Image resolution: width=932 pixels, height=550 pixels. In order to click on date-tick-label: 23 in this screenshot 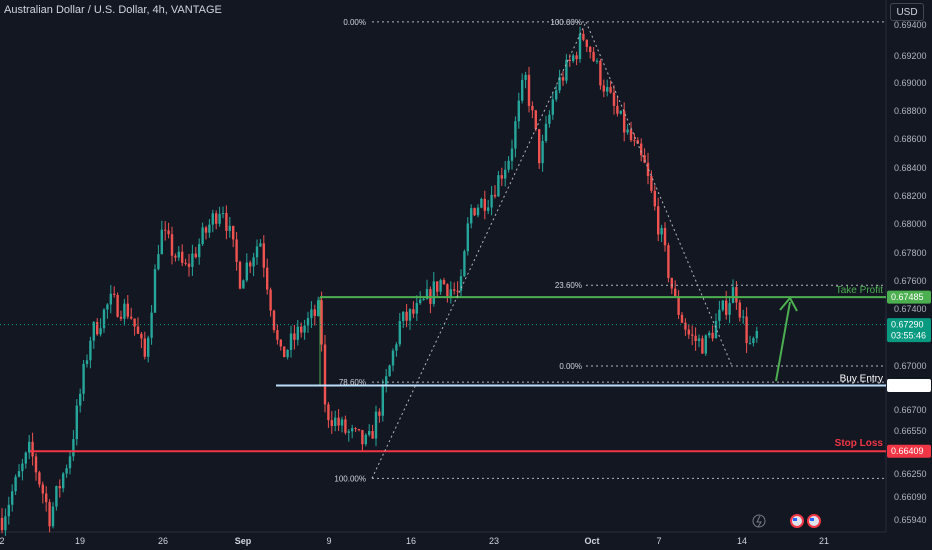, I will do `click(494, 541)`.